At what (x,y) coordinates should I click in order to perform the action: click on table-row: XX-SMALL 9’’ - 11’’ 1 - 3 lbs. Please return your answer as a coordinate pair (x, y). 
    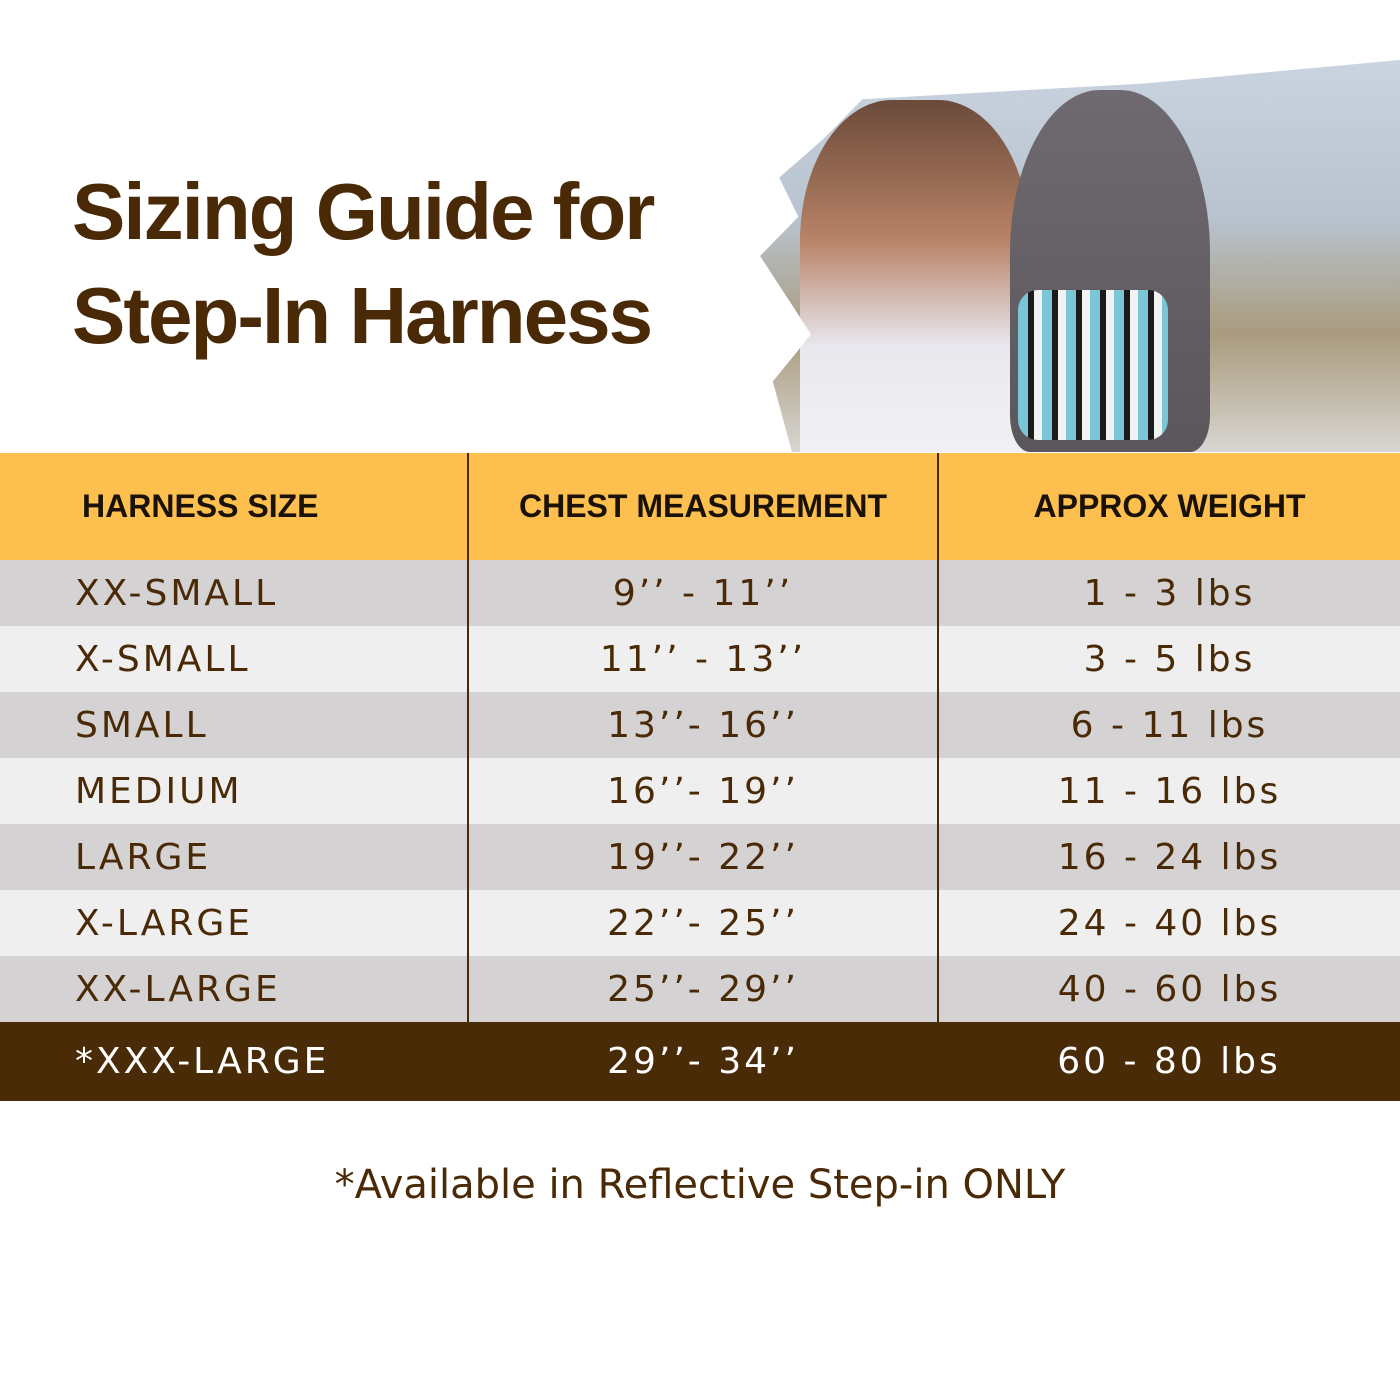
    Looking at the image, I should click on (700, 593).